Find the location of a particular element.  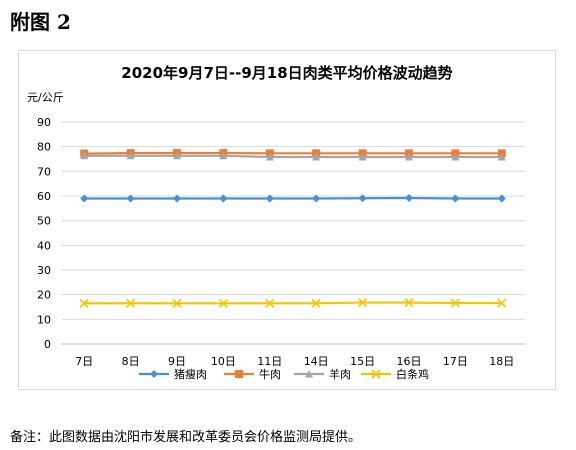

y-tick-label: 50 is located at coordinates (44, 221).